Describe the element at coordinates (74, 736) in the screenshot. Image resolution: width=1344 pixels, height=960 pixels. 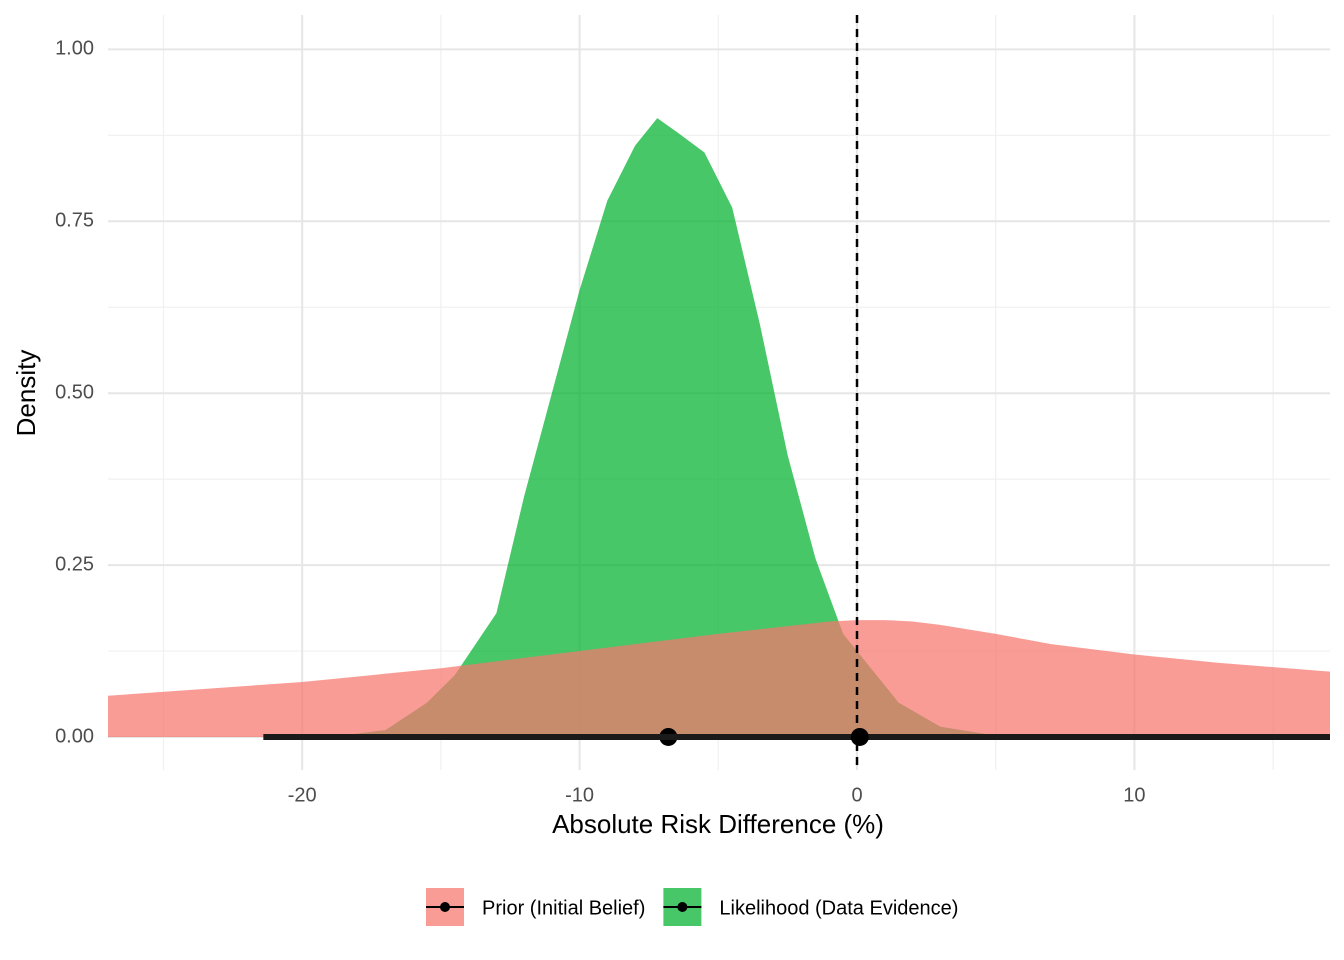
I see `y-tick-label: 0.00` at that location.